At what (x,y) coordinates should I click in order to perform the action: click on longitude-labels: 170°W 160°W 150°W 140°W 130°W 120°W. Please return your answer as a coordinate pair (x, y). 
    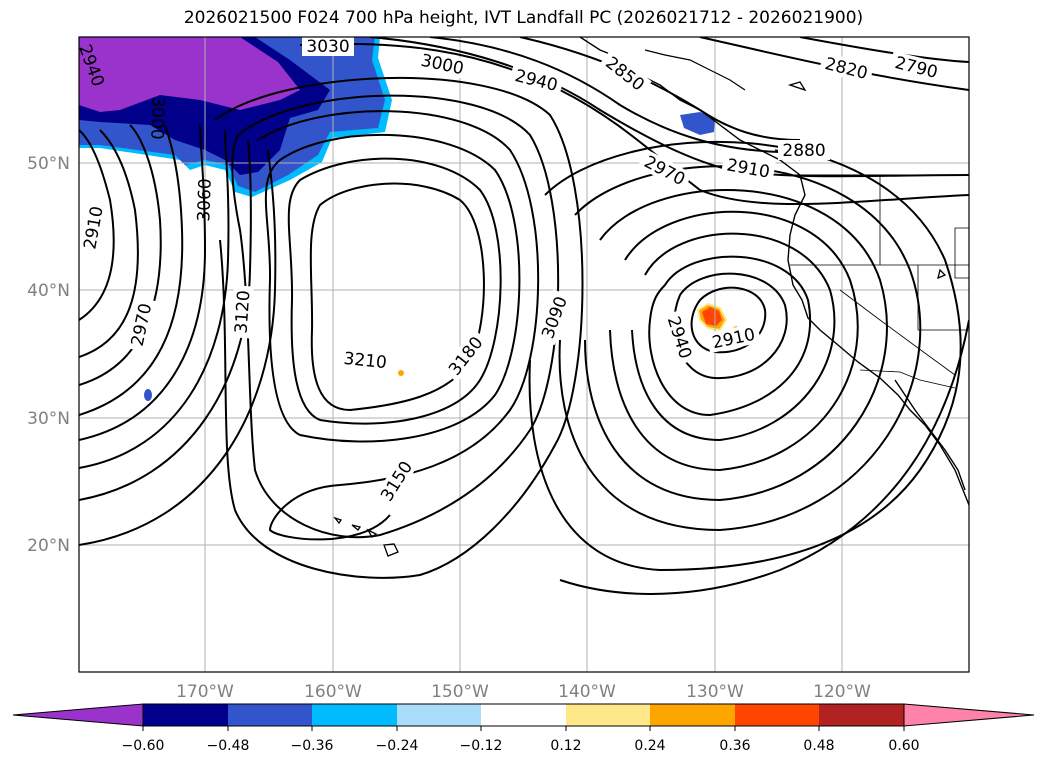
    Looking at the image, I should click on (523, 692).